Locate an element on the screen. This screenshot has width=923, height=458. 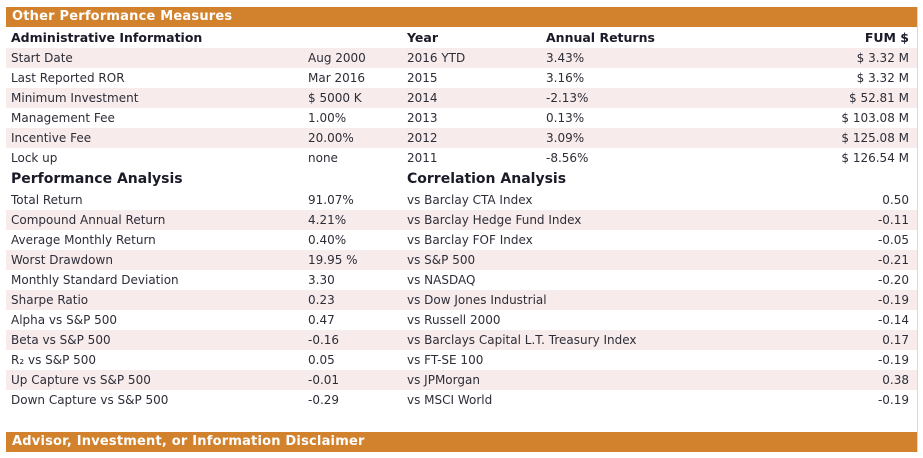
metric-label: Alpha vs S&P 500 is located at coordinates (64, 320).